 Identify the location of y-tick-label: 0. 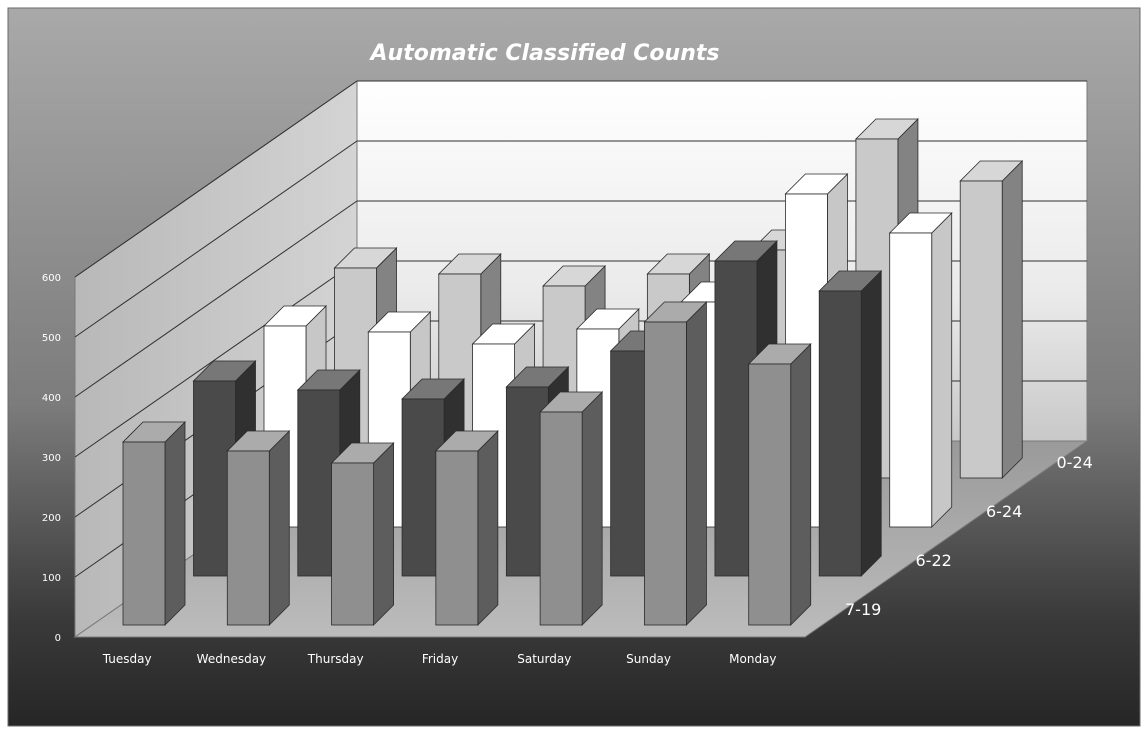
(58, 638).